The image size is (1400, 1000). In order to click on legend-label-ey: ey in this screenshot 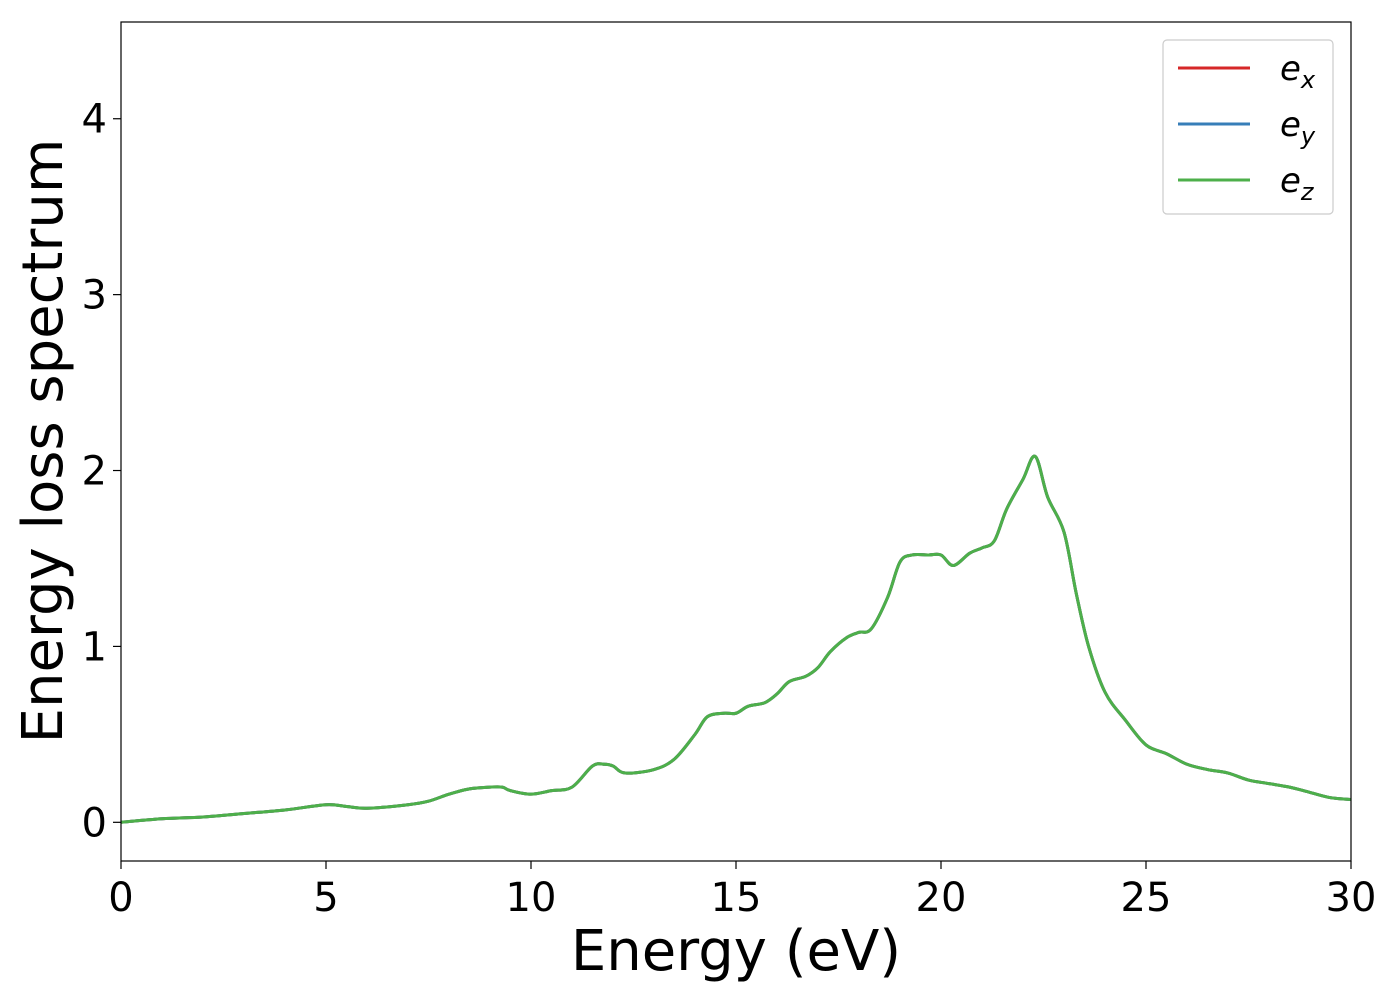, I will do `click(1298, 127)`.